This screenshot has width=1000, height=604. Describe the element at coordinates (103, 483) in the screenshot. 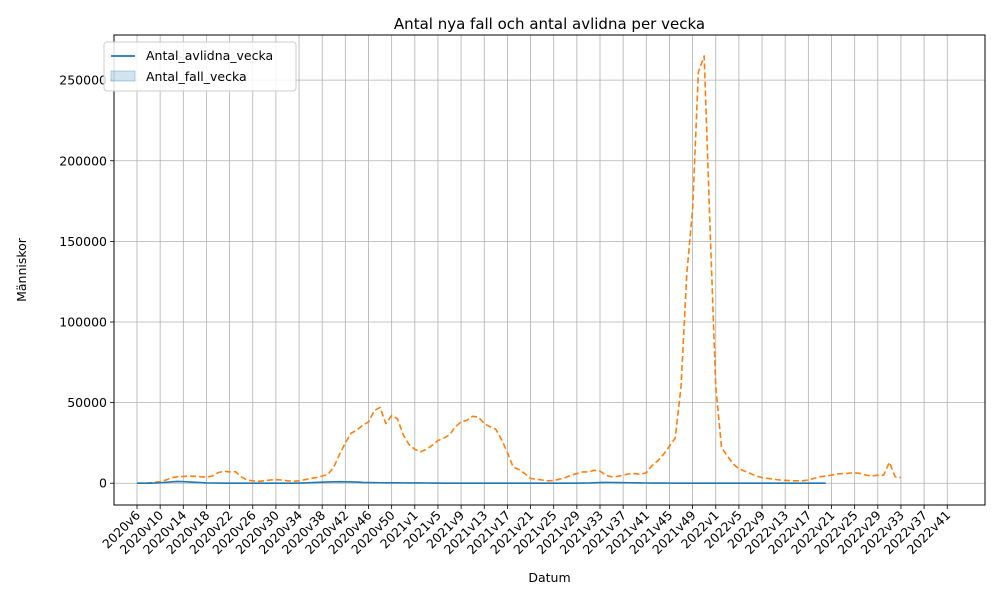

I see `y-tick-label: 0` at that location.